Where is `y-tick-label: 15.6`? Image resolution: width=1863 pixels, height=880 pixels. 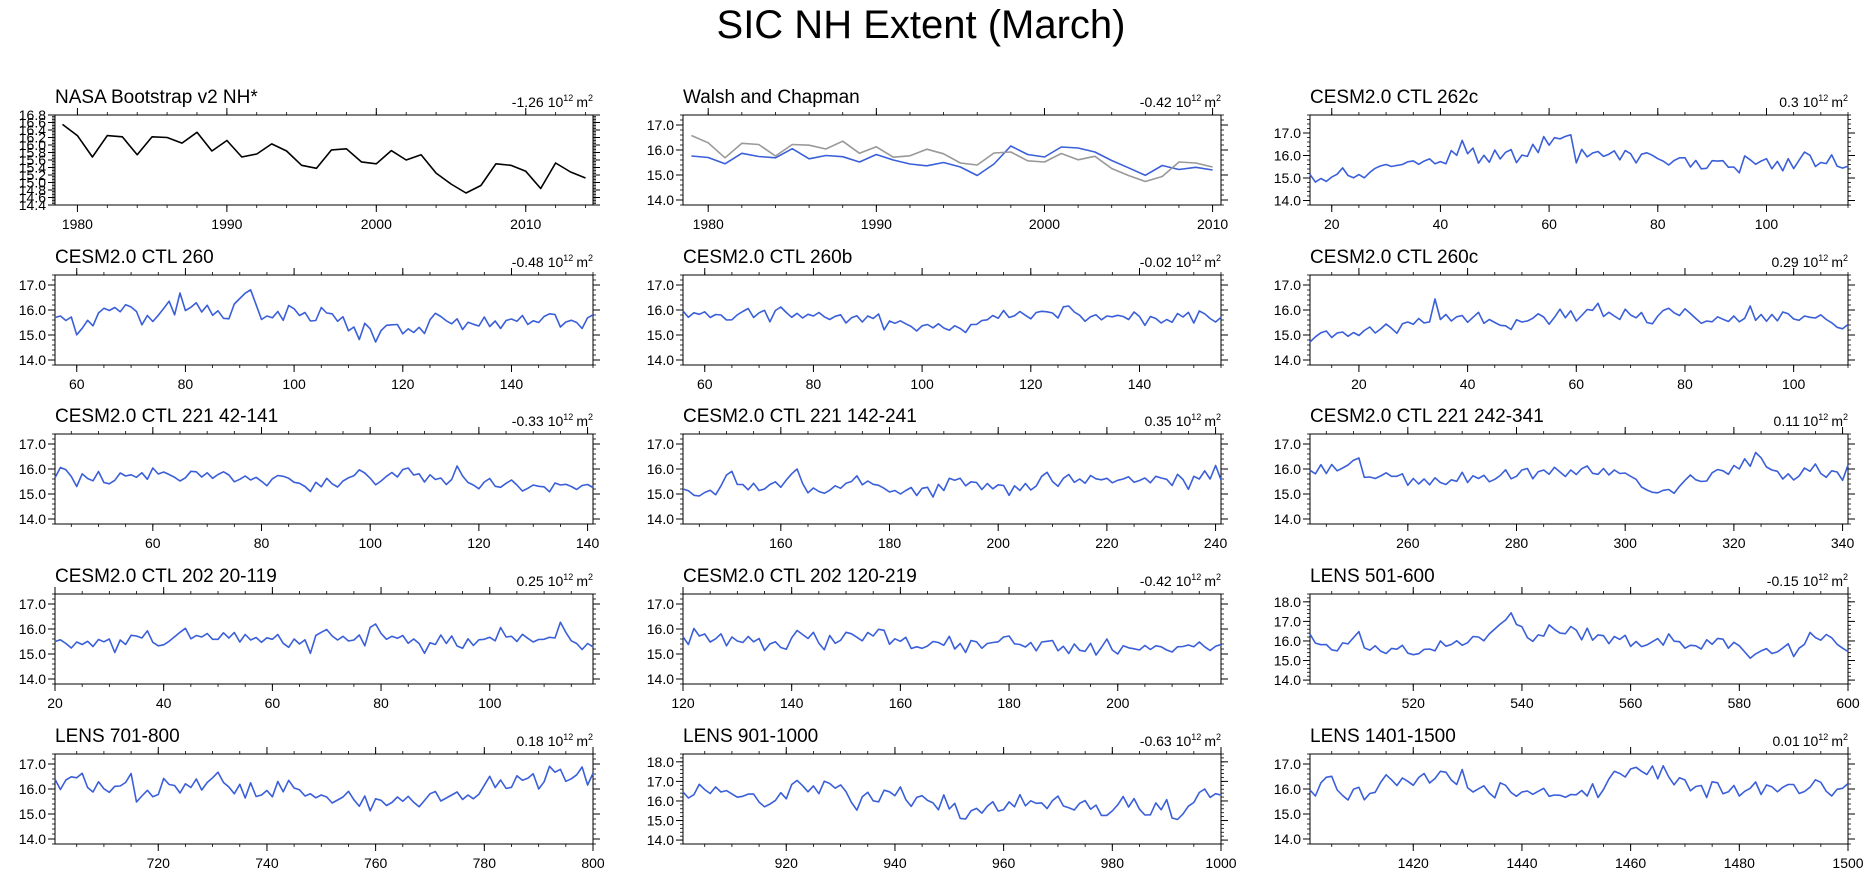
y-tick-label: 15.6 is located at coordinates (32, 160).